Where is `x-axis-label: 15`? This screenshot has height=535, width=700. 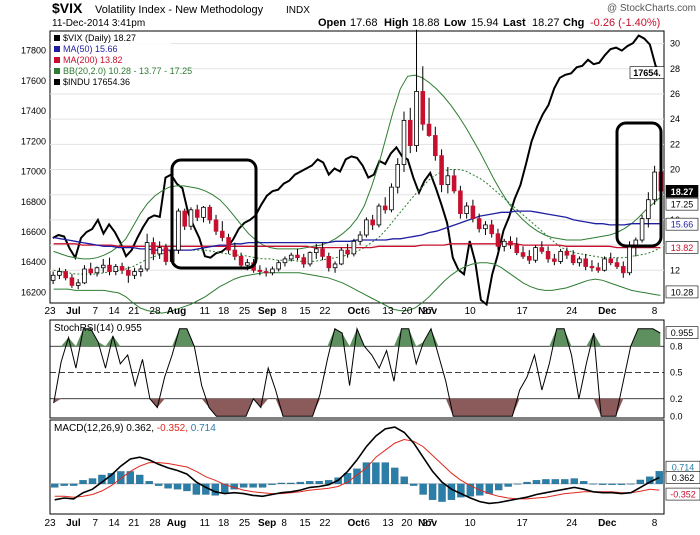 x-axis-label: 15 is located at coordinates (305, 311).